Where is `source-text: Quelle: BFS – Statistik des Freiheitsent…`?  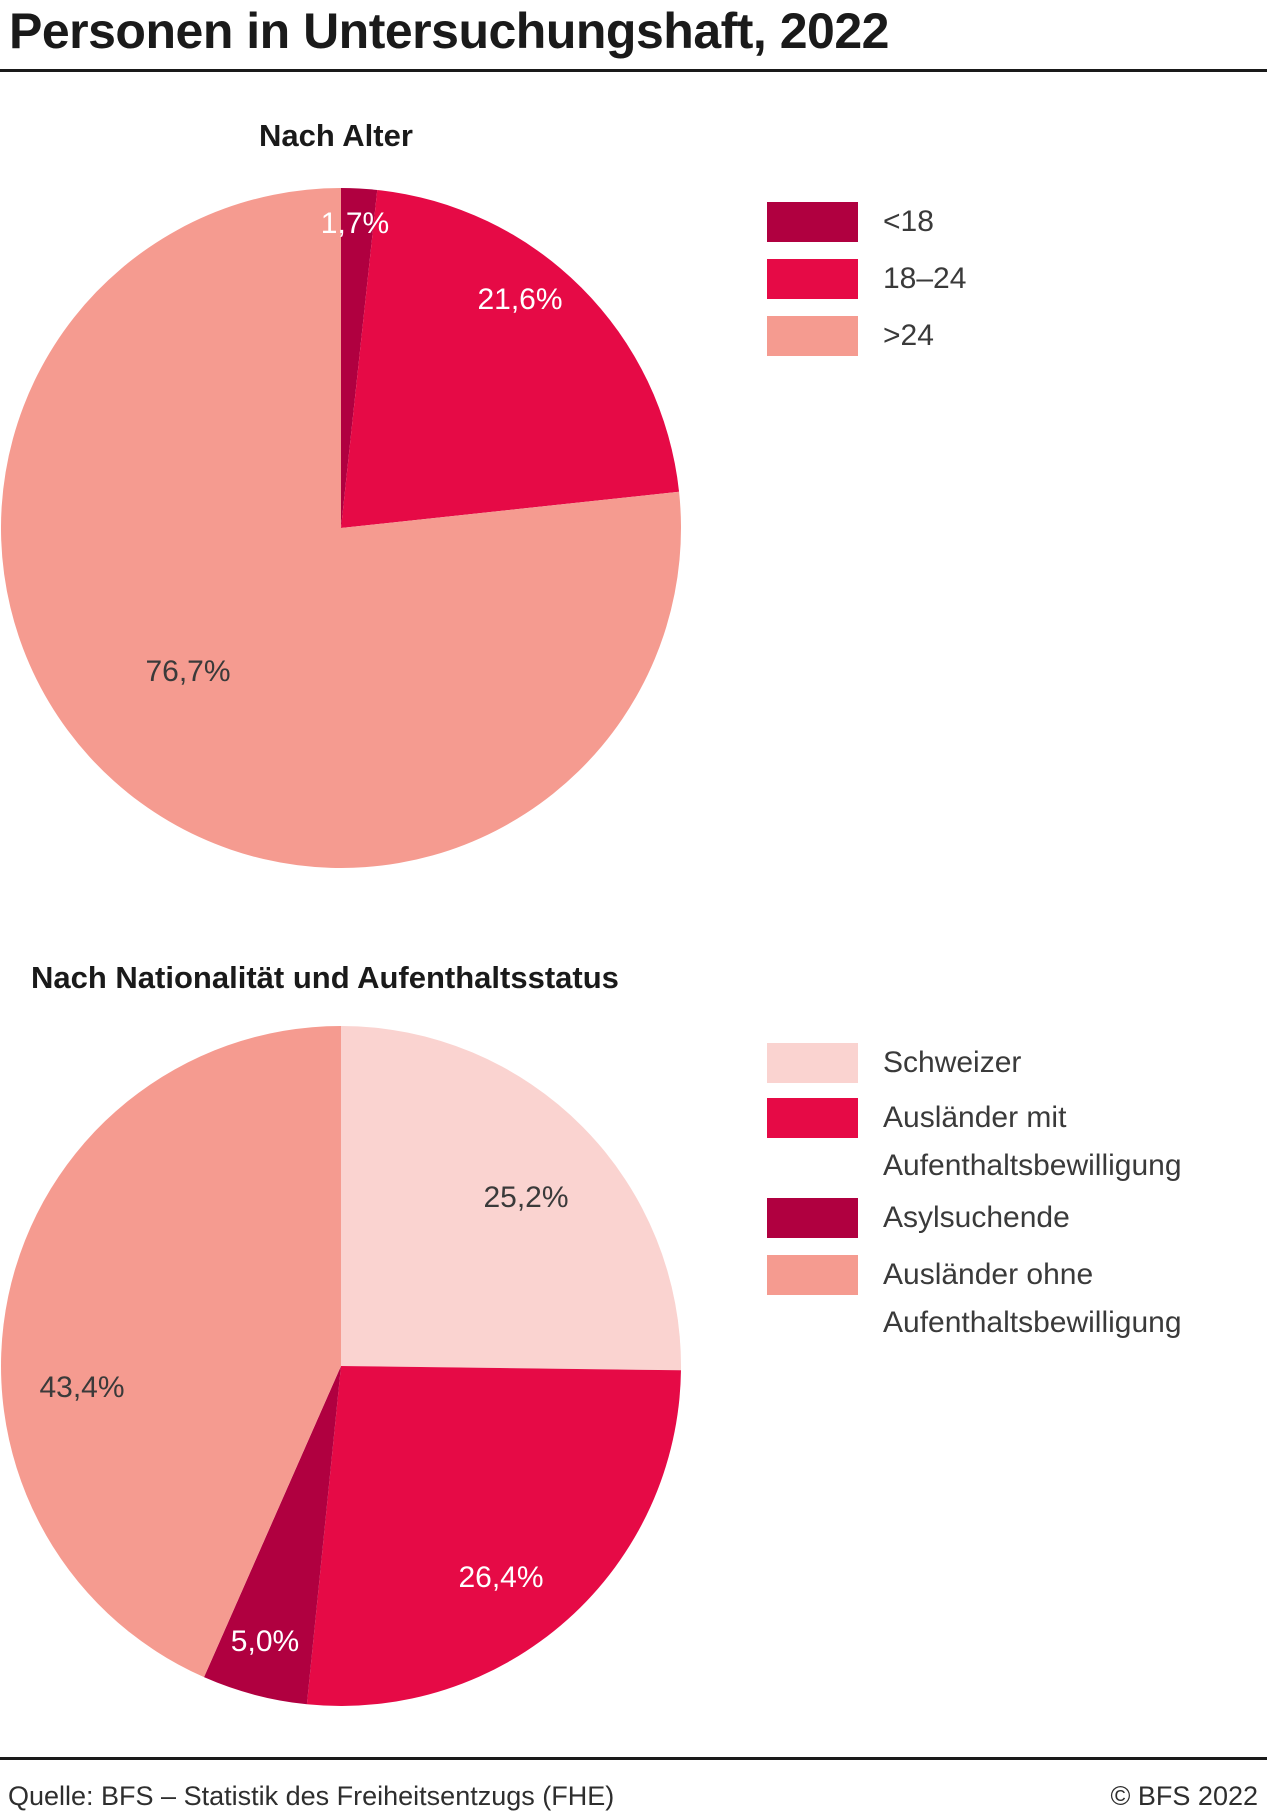 source-text: Quelle: BFS – Statistik des Freiheitsent… is located at coordinates (311, 1796).